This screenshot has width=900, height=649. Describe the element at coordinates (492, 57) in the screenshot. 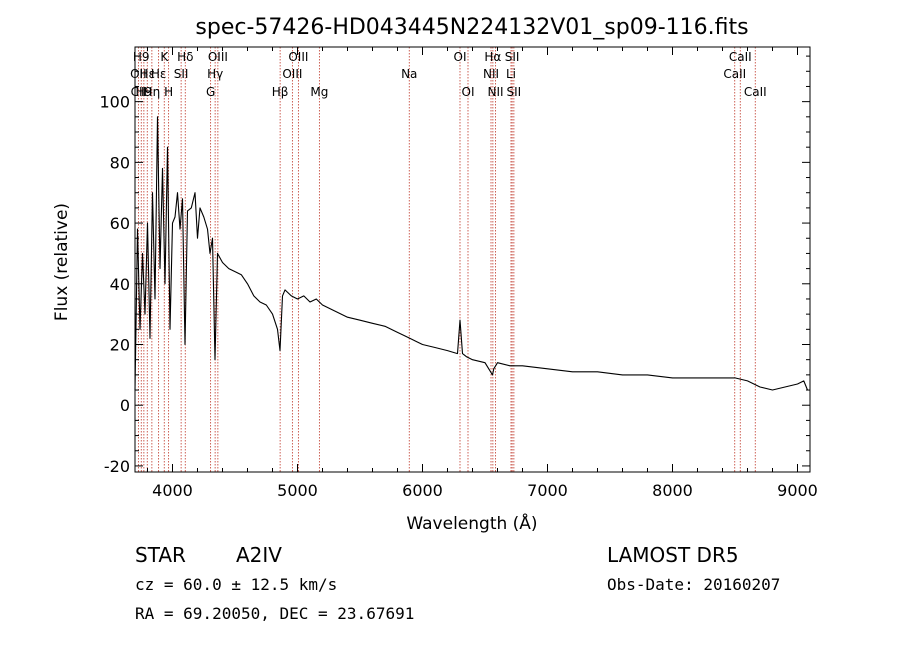

I see `line-label: Hα` at that location.